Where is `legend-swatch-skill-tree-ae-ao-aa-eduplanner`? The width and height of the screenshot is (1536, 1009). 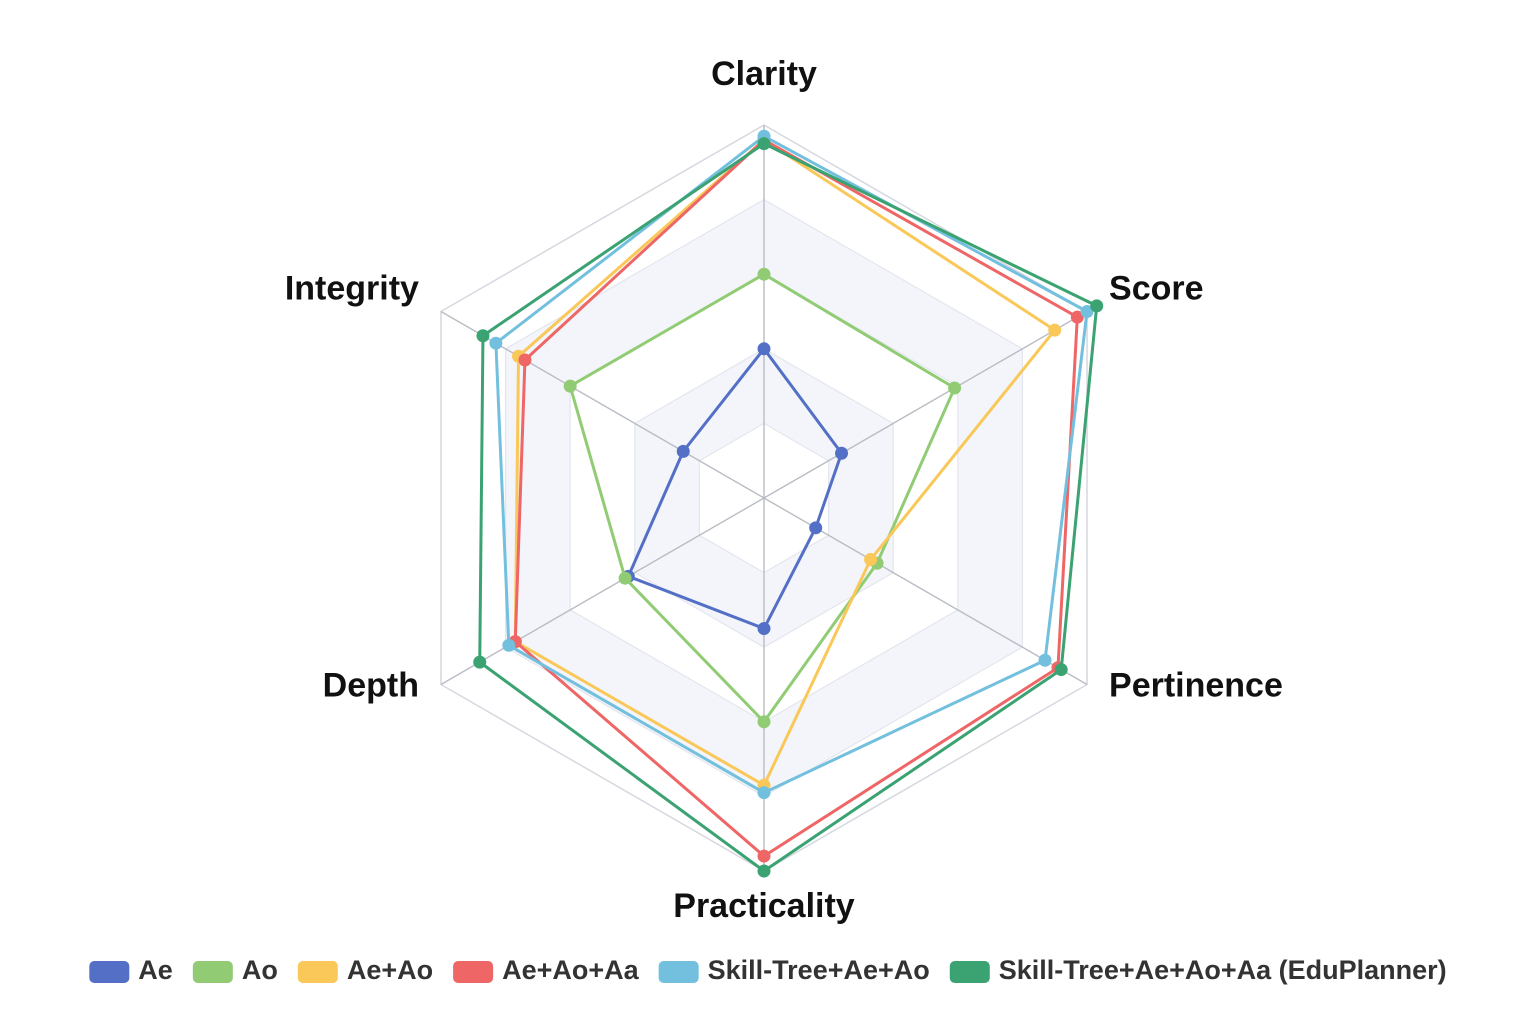 legend-swatch-skill-tree-ae-ao-aa-eduplanner is located at coordinates (969, 972).